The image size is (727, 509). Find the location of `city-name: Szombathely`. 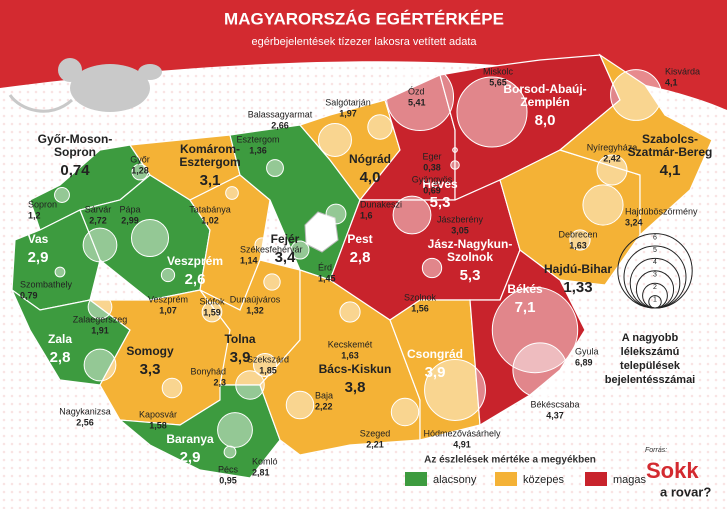

city-name: Szombathely is located at coordinates (46, 284).